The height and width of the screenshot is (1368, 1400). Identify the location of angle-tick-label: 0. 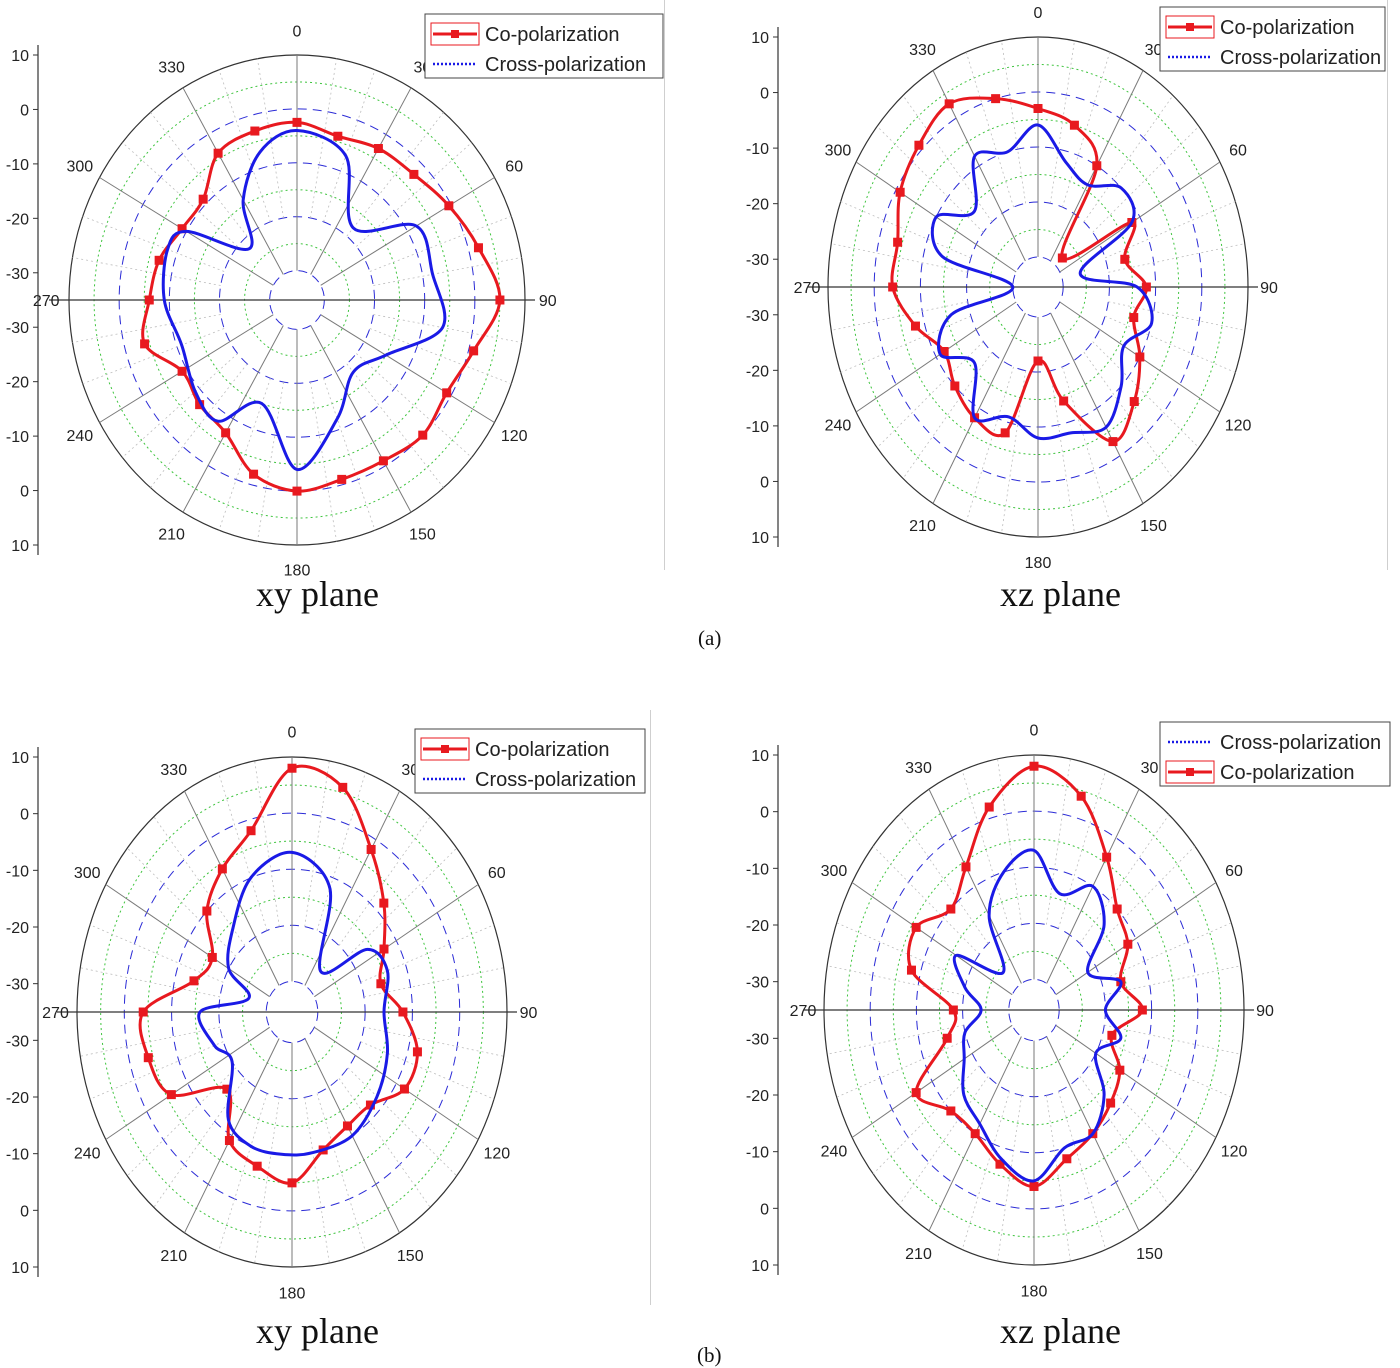
(292, 733).